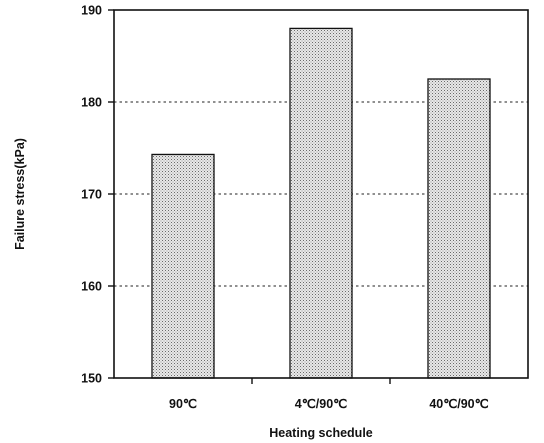  Describe the element at coordinates (91, 287) in the screenshot. I see `y-tick-label: 160` at that location.